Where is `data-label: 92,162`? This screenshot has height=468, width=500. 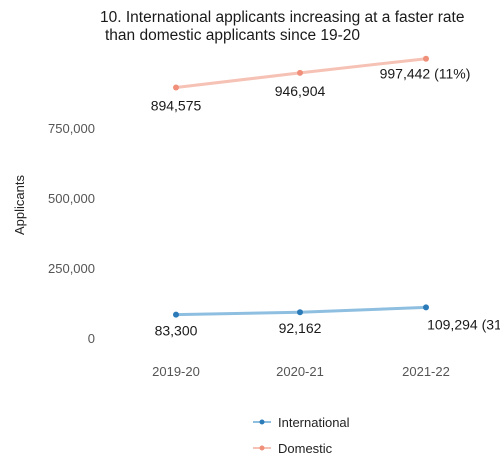
data-label: 92,162 is located at coordinates (300, 328).